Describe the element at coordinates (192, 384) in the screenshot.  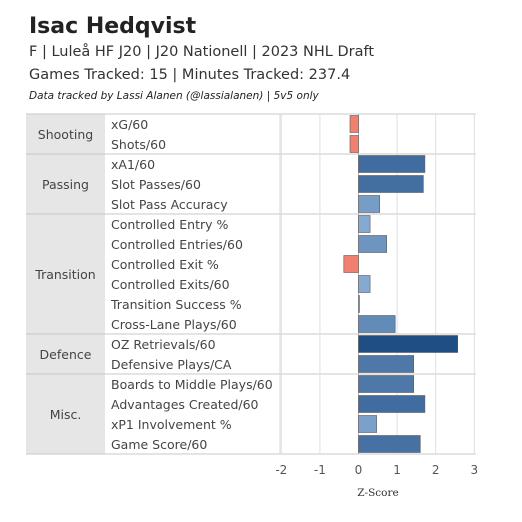
I see `metric-label: Boards to Middle Plays/60` at that location.